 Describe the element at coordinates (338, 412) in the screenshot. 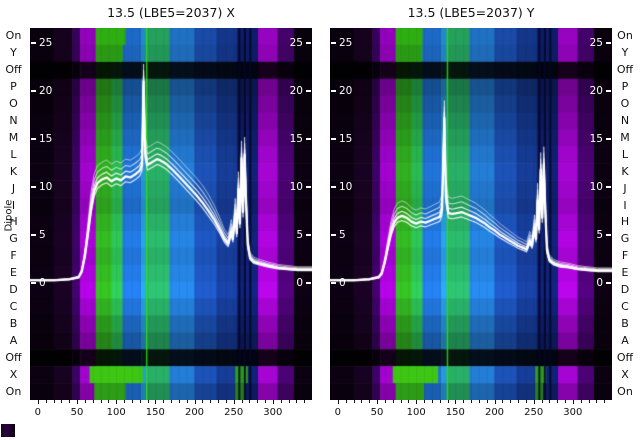

I see `x-tick-label: 0` at that location.